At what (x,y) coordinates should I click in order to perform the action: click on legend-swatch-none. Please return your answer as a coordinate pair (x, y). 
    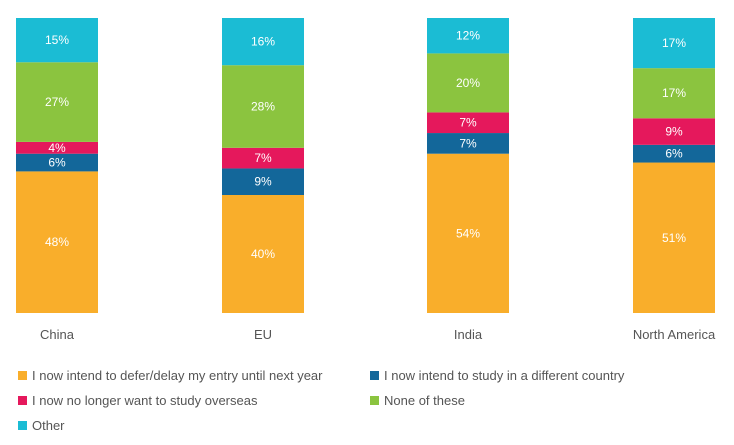
    Looking at the image, I should click on (374, 400).